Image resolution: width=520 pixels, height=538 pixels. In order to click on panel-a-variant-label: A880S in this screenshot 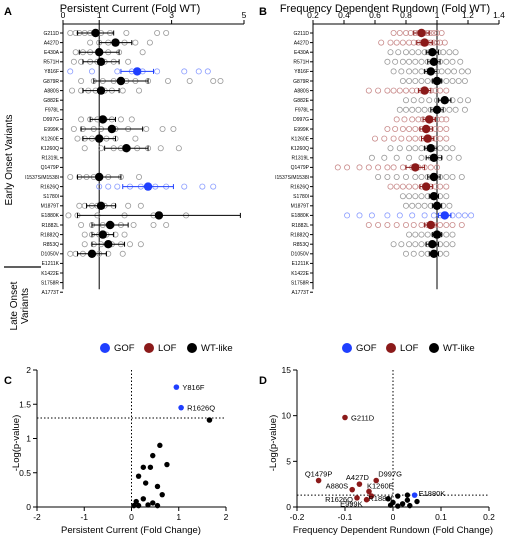, I will do `click(52, 91)`.